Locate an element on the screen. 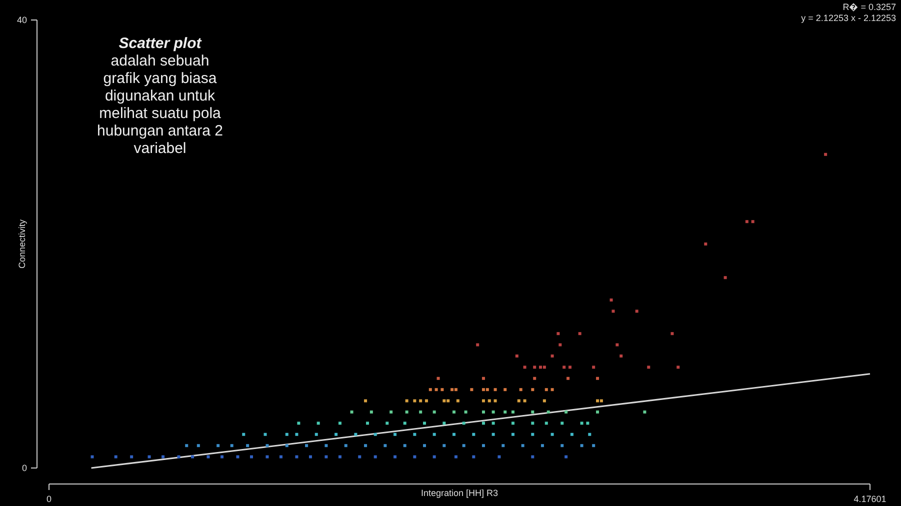  y-tick-label: 40 is located at coordinates (21, 20).